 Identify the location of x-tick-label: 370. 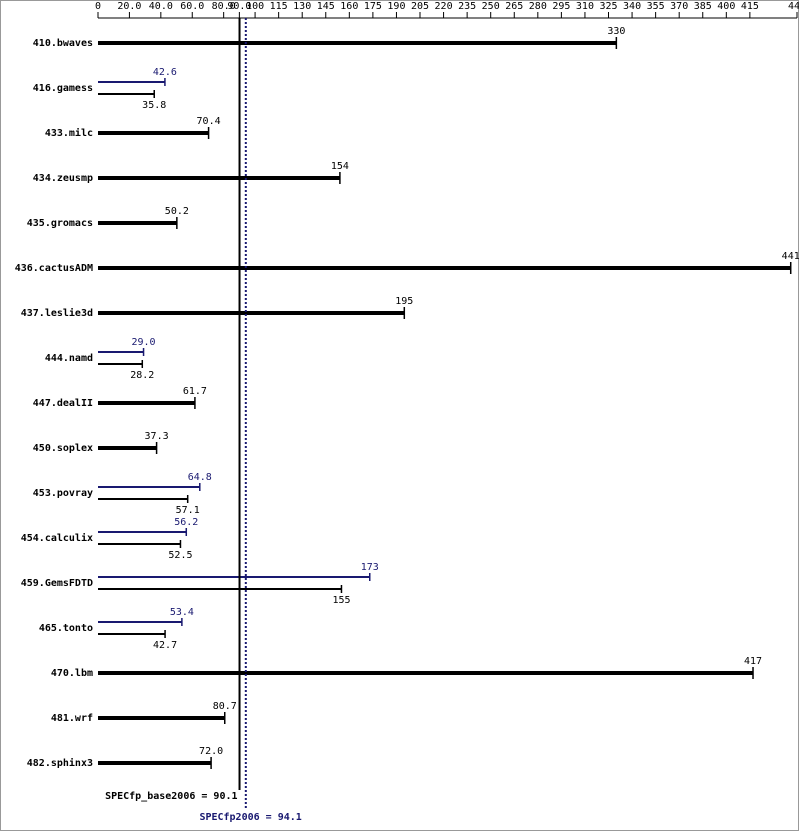
(679, 6).